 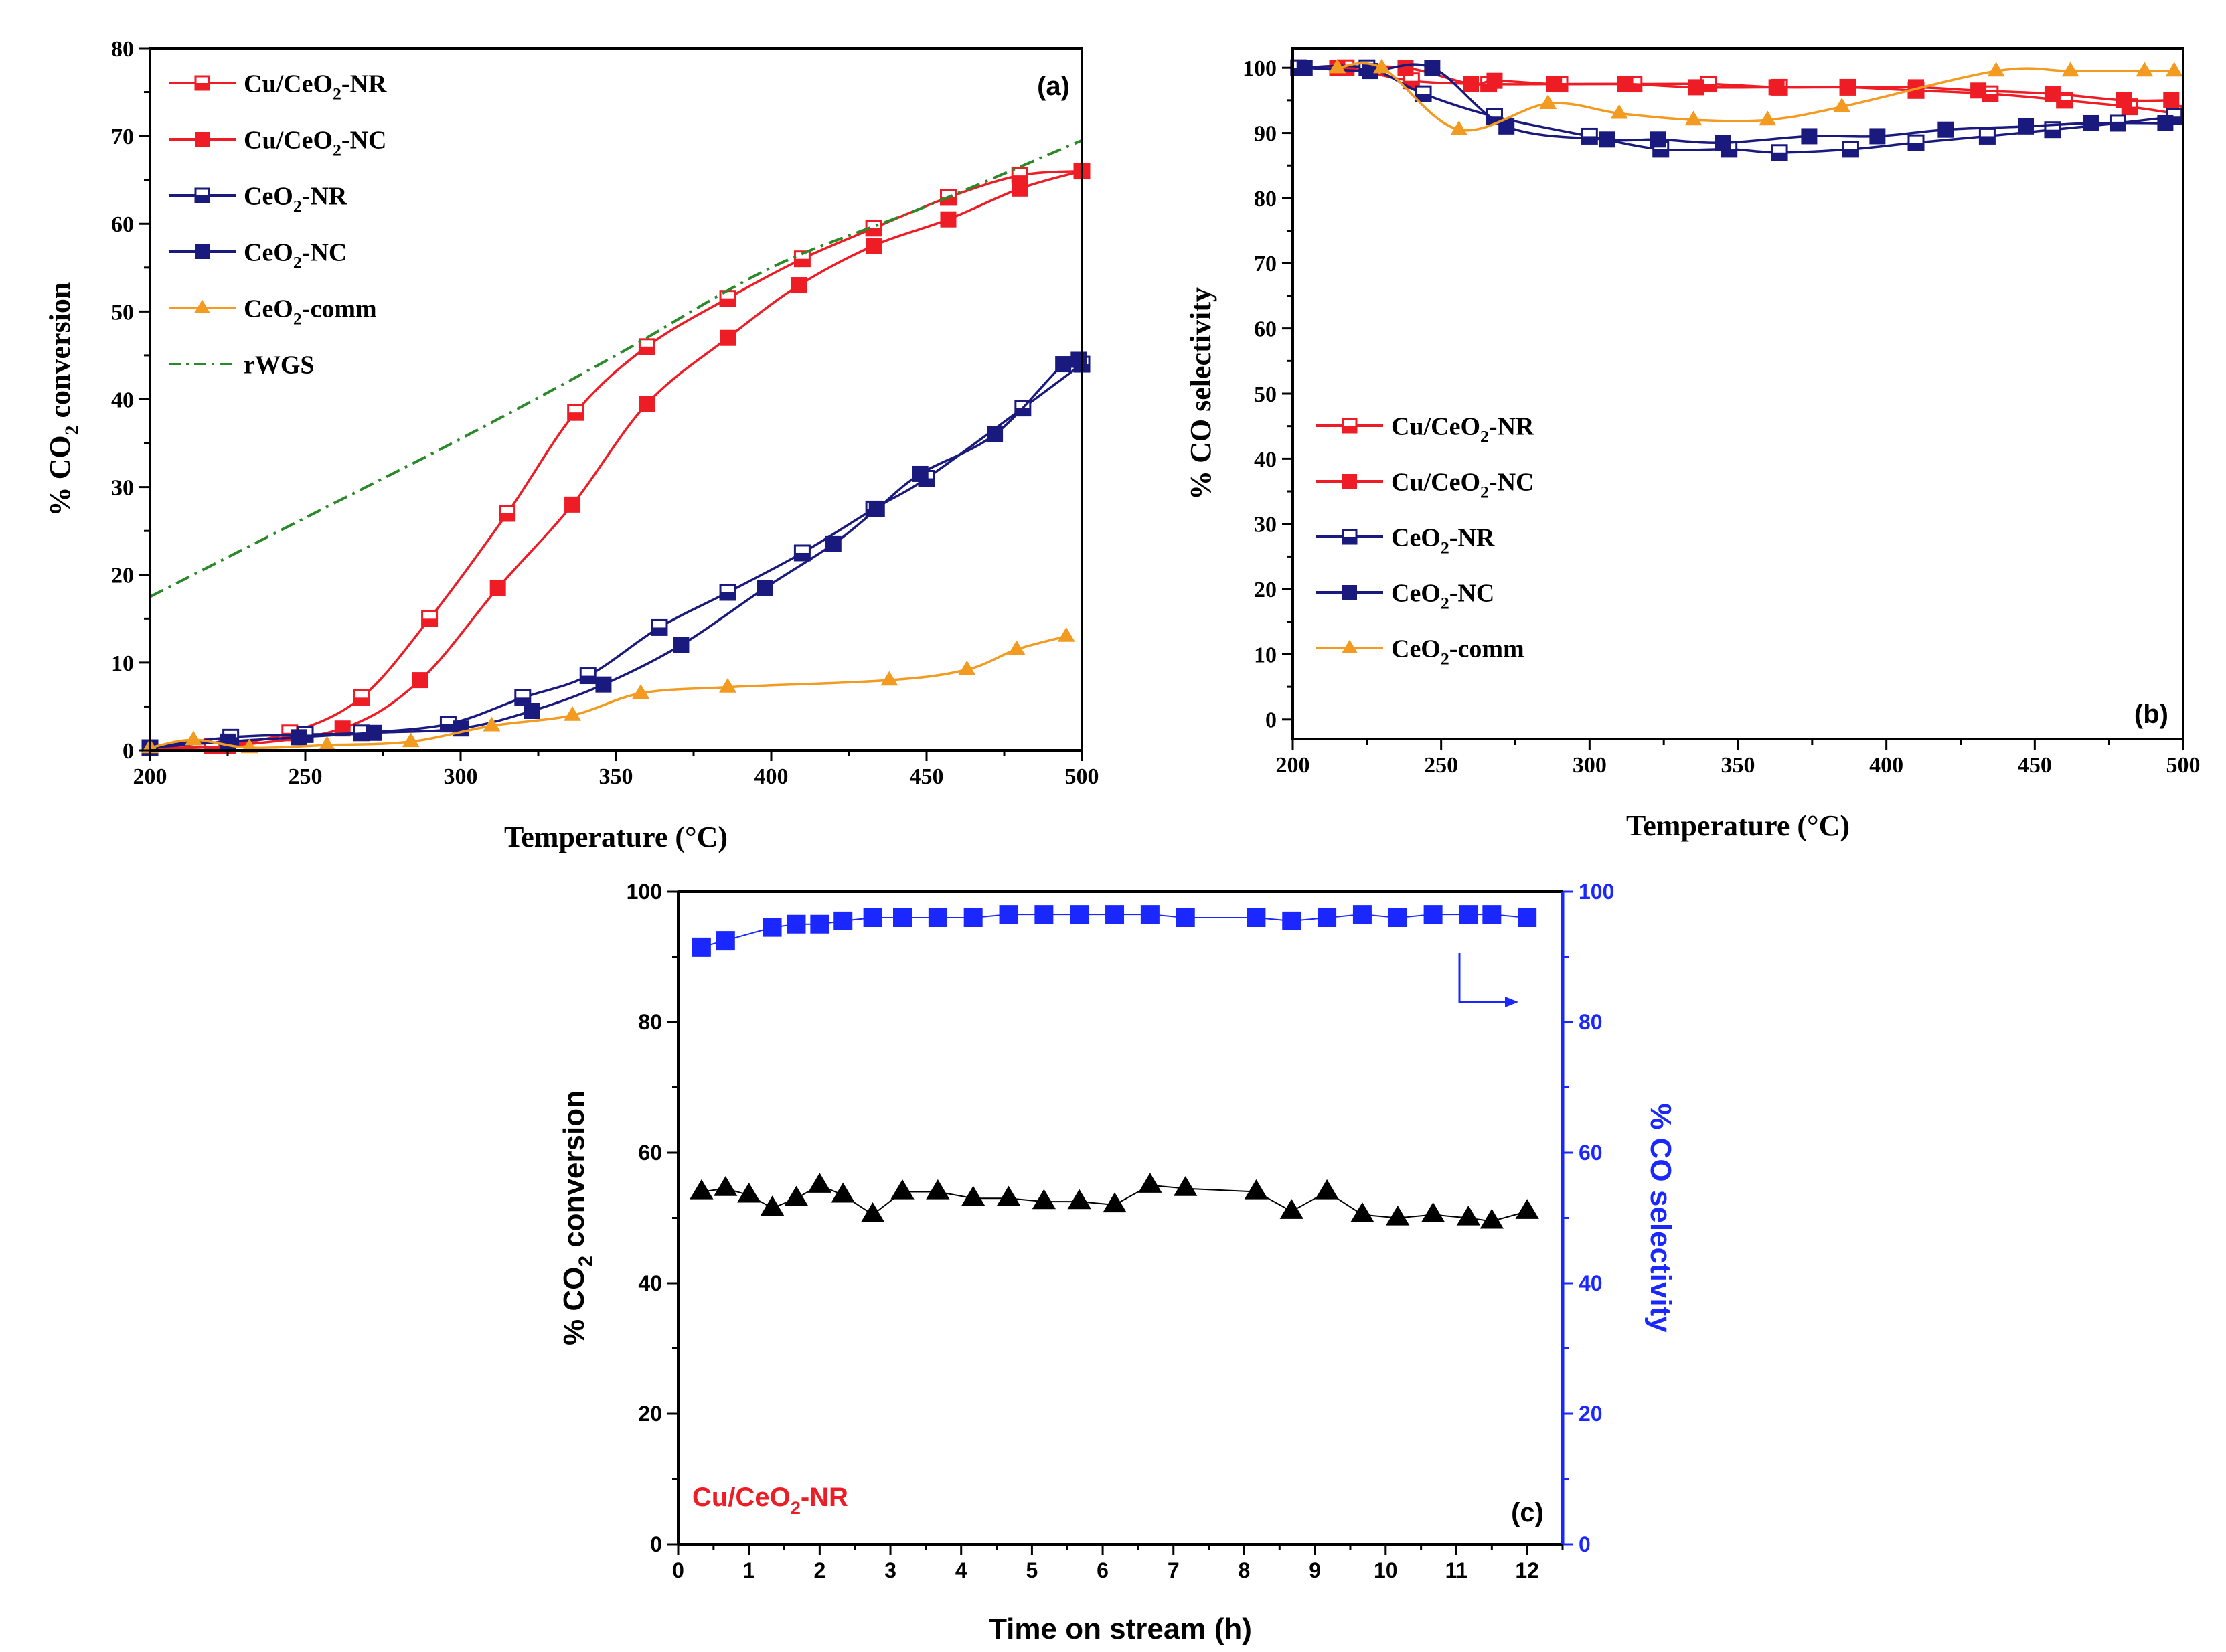 What do you see at coordinates (1435, 426) in the screenshot?
I see `b-legend-label-cu-ceo2-nr-main: Cu/CeO` at bounding box center [1435, 426].